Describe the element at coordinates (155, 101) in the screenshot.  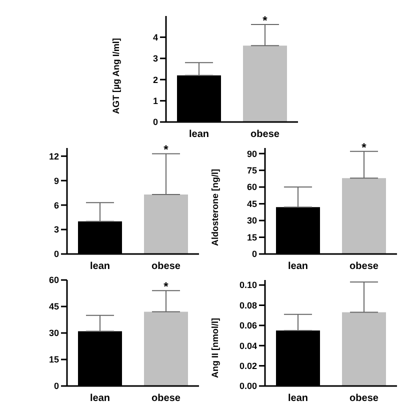
I see `y-tick-label: 1` at that location.